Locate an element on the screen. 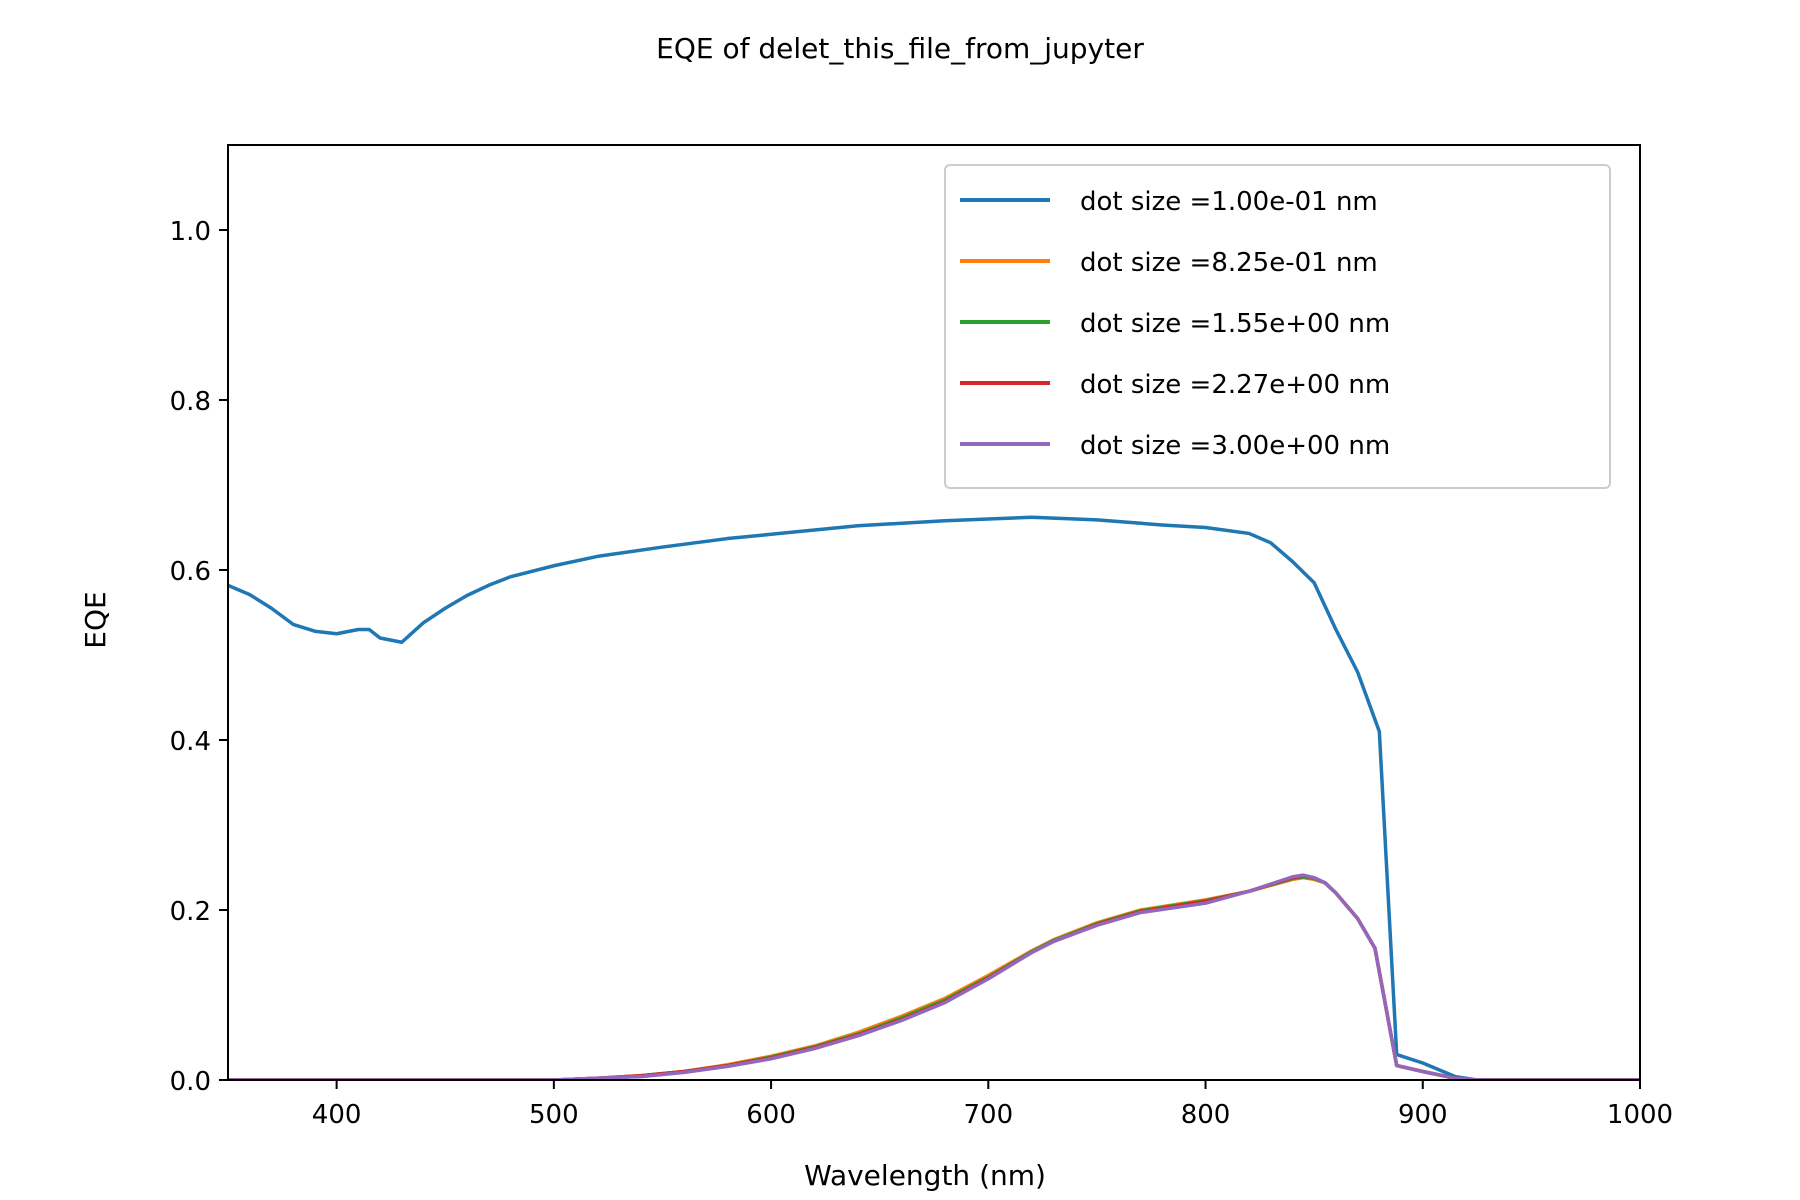  x-tick-label: 400 is located at coordinates (337, 1115).